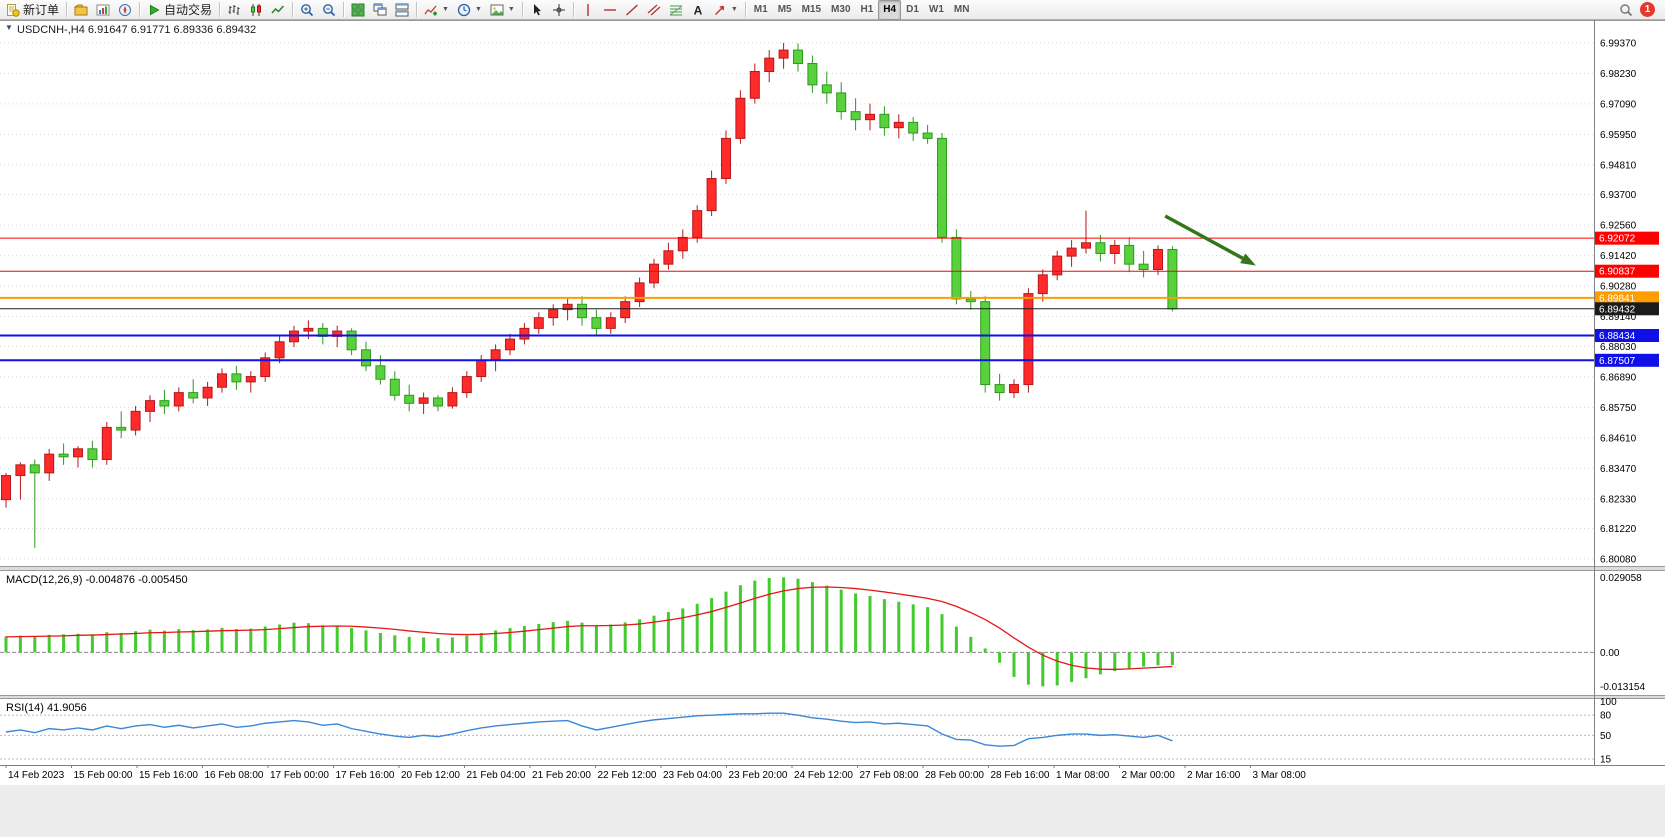 This screenshot has width=1665, height=837. Describe the element at coordinates (9, 27) in the screenshot. I see `chart-menu-arrow-icon: ▼` at that location.